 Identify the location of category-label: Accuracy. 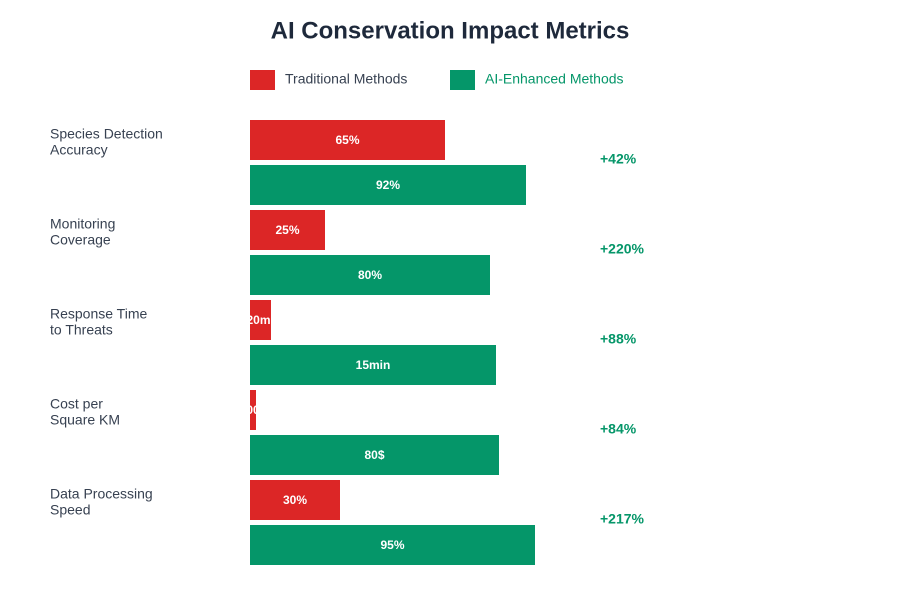
(79, 150).